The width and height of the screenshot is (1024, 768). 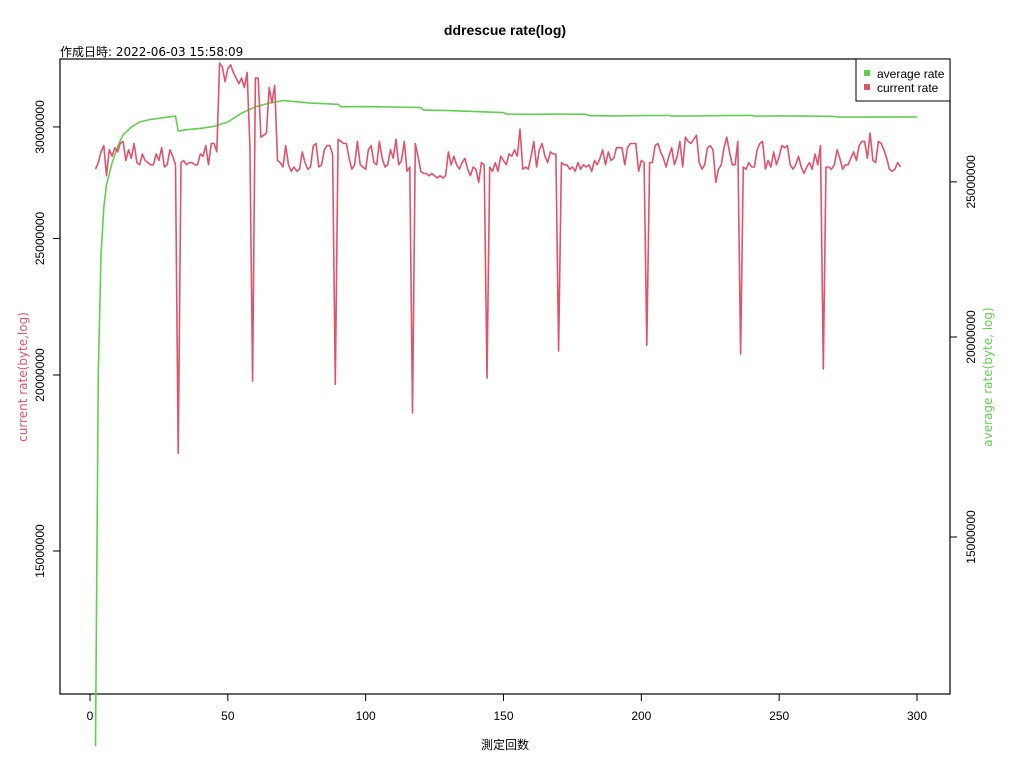 I want to click on y-right-tick-label: 20000000, so click(x=971, y=337).